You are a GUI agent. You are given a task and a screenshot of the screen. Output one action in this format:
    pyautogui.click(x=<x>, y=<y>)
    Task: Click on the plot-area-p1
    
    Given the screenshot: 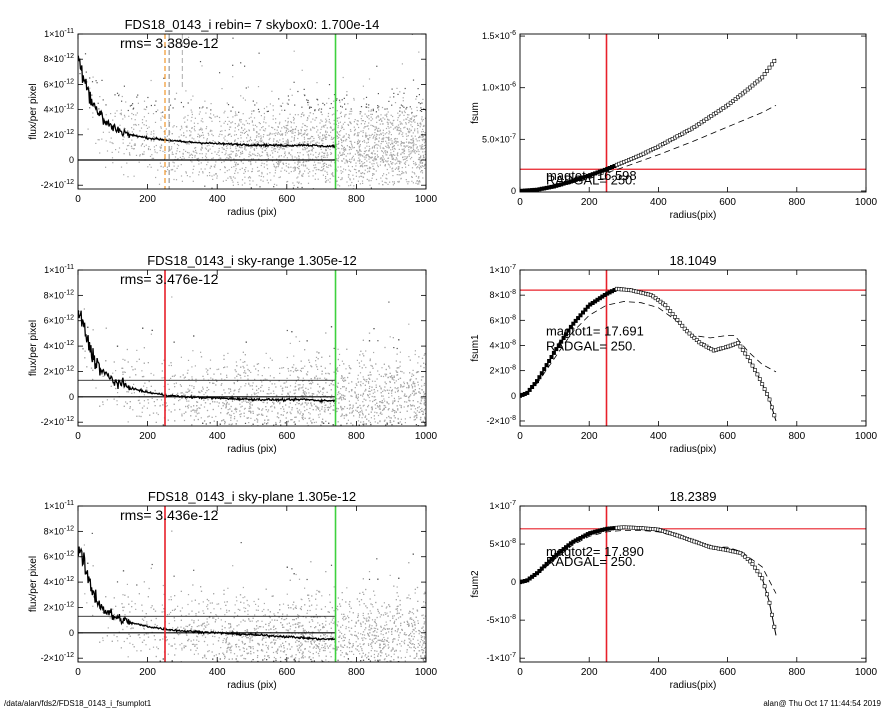 What is the action you would take?
    pyautogui.click(x=252, y=111)
    